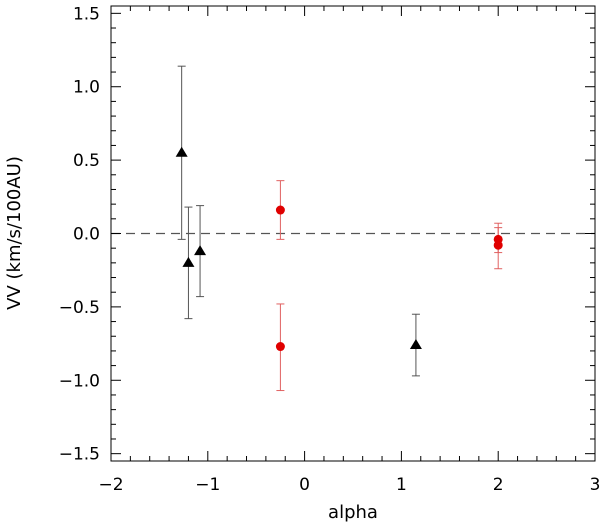 The width and height of the screenshot is (600, 529). Describe the element at coordinates (86, 235) in the screenshot. I see `y-tick-label: 0.0` at that location.